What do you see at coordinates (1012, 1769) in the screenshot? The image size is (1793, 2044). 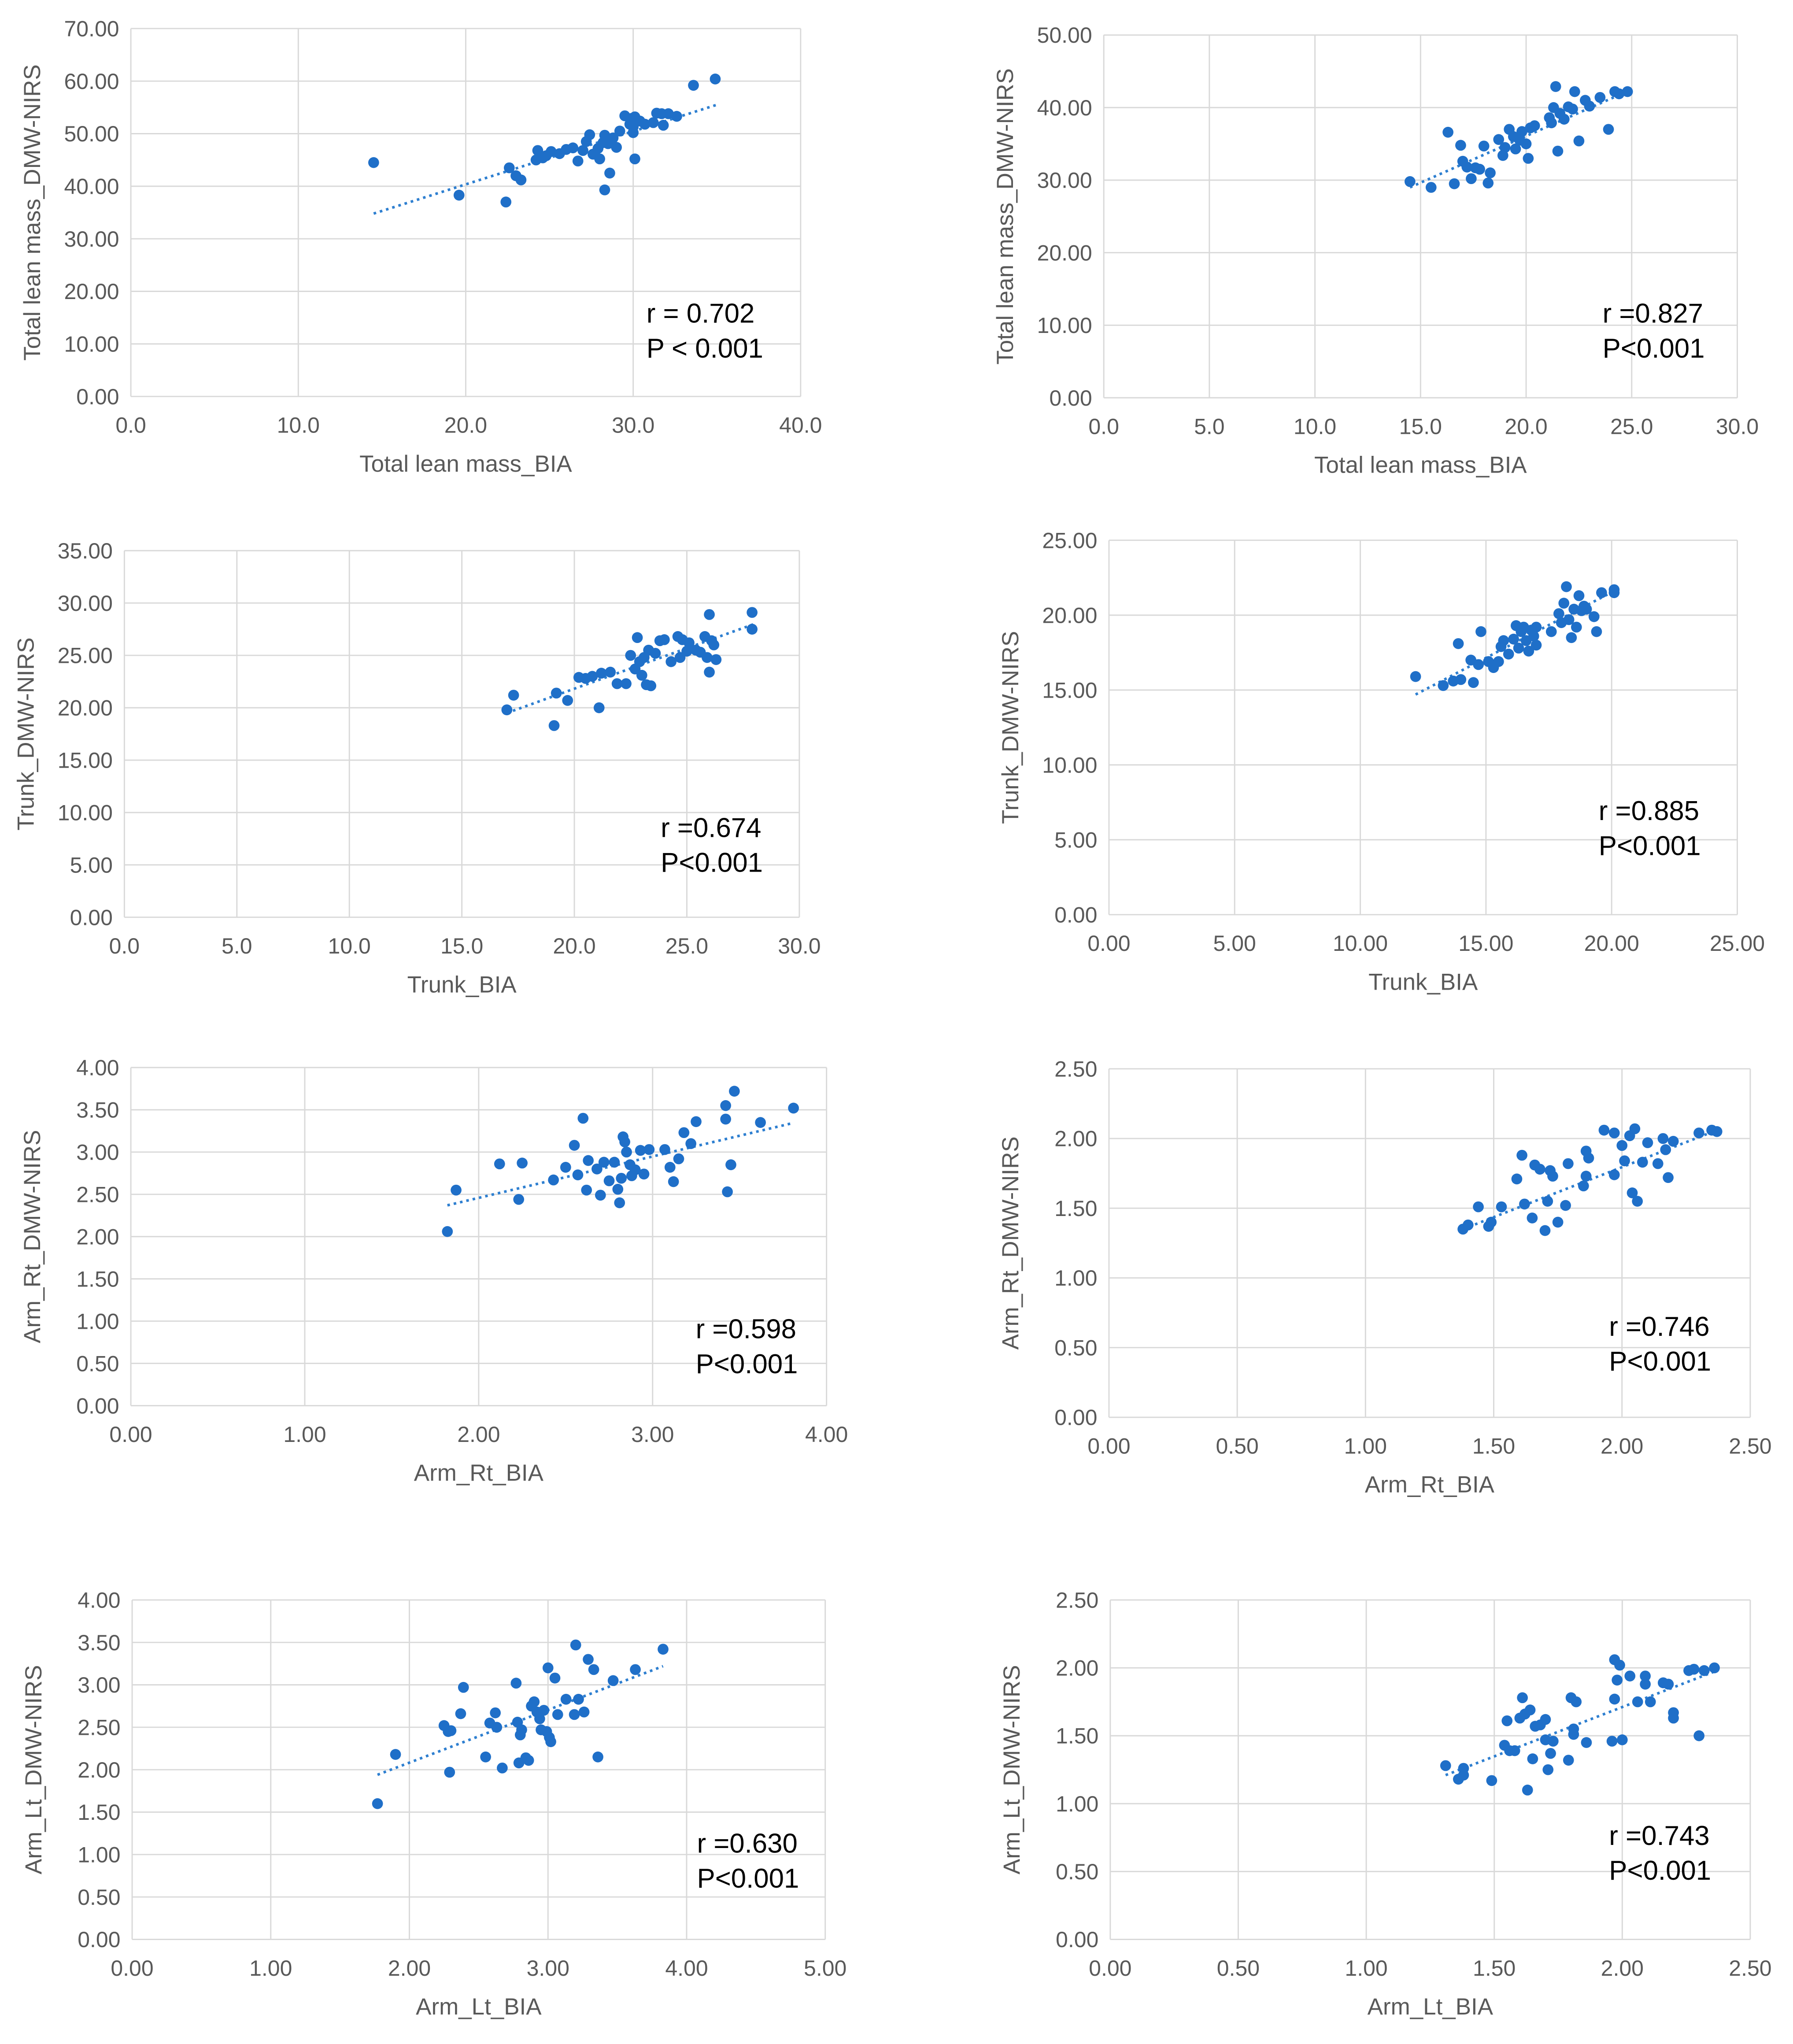 I see `y-axis-title: Arm_Lt_DMW-NIRS` at bounding box center [1012, 1769].